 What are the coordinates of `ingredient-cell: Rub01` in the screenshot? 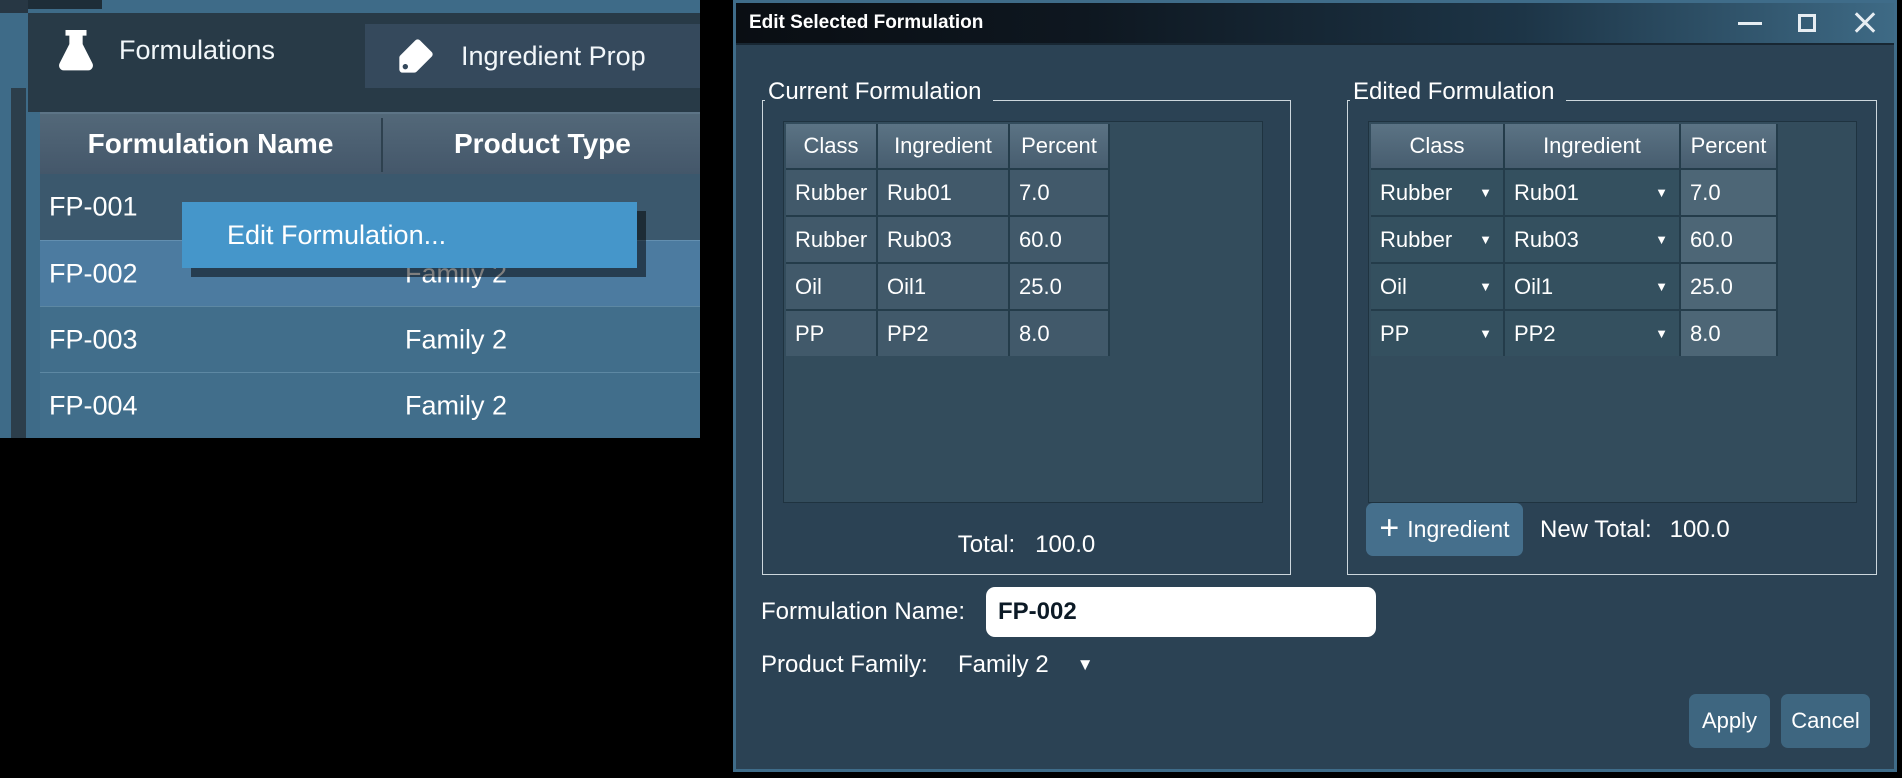 It's located at (944, 191).